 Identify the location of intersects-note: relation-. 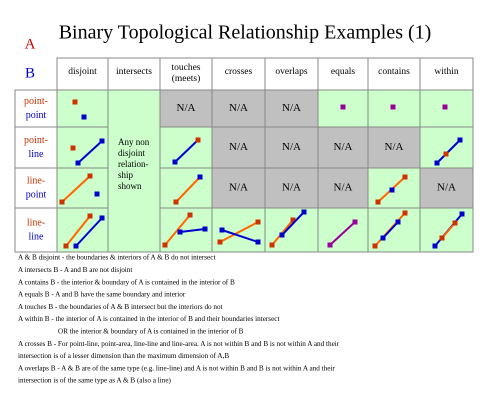
(133, 164).